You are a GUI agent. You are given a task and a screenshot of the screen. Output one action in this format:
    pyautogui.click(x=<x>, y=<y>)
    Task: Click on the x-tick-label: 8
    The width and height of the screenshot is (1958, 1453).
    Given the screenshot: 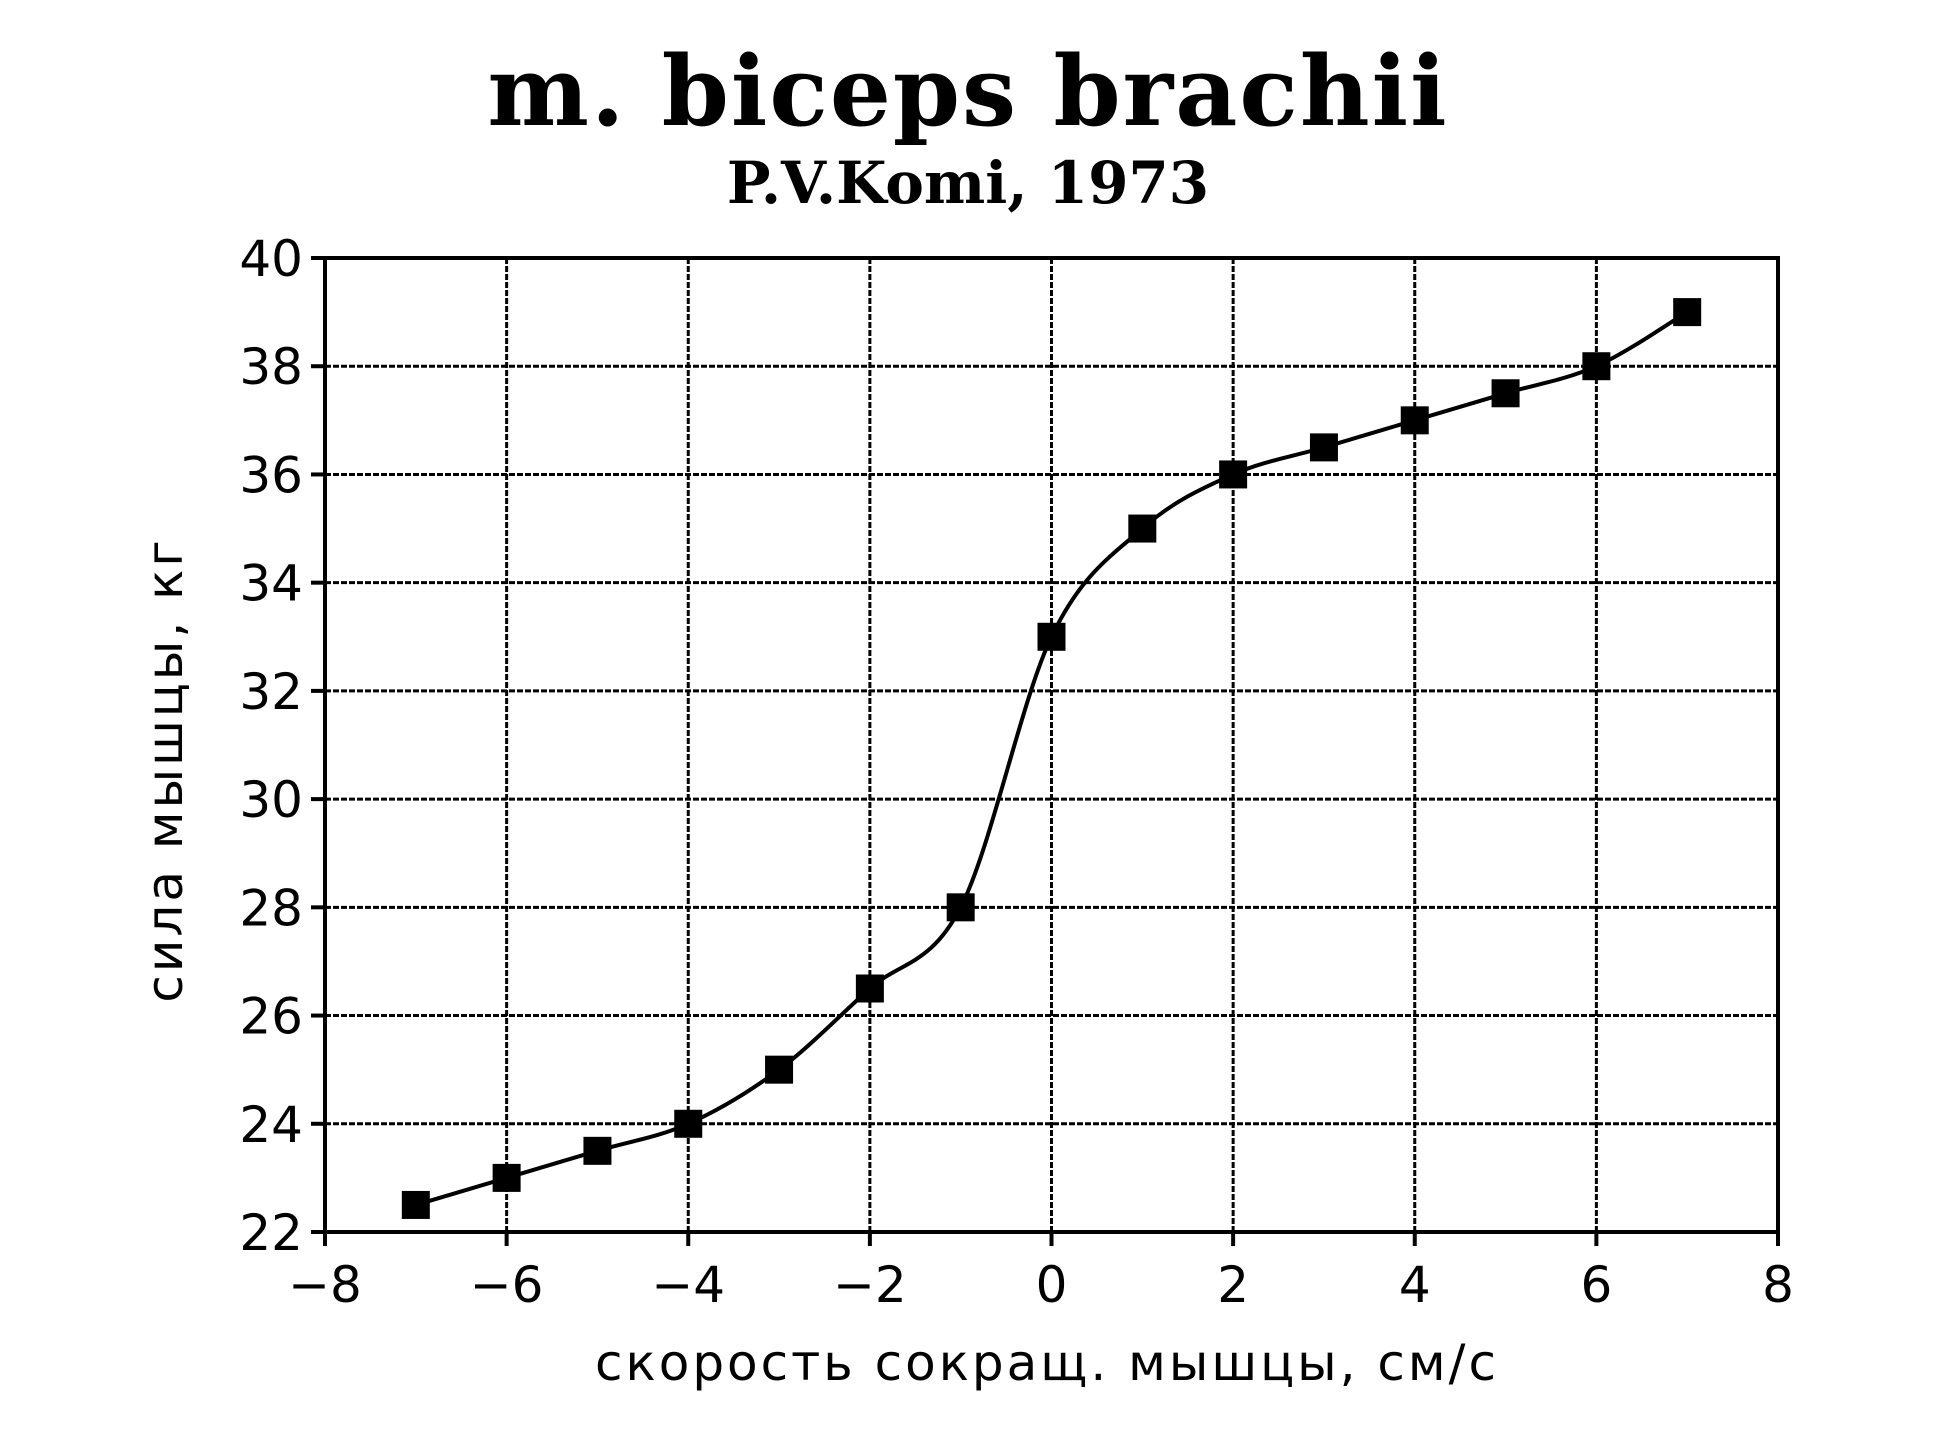 What is the action you would take?
    pyautogui.click(x=1778, y=1285)
    